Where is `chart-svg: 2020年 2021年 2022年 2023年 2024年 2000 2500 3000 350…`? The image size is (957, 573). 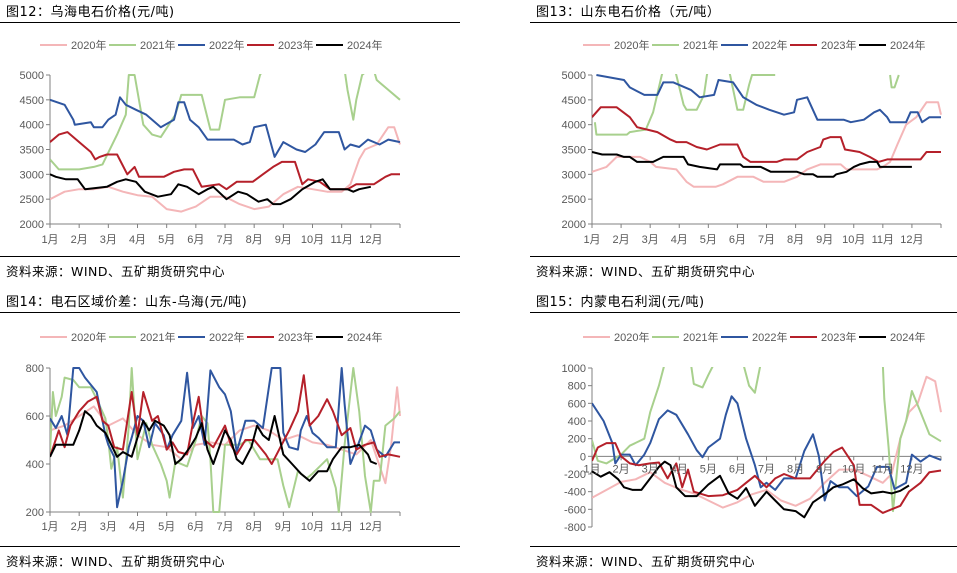 chart-svg: 2020年 2021年 2022年 2023年 2024年 2000 2500 3000 350… is located at coordinates (752, 142).